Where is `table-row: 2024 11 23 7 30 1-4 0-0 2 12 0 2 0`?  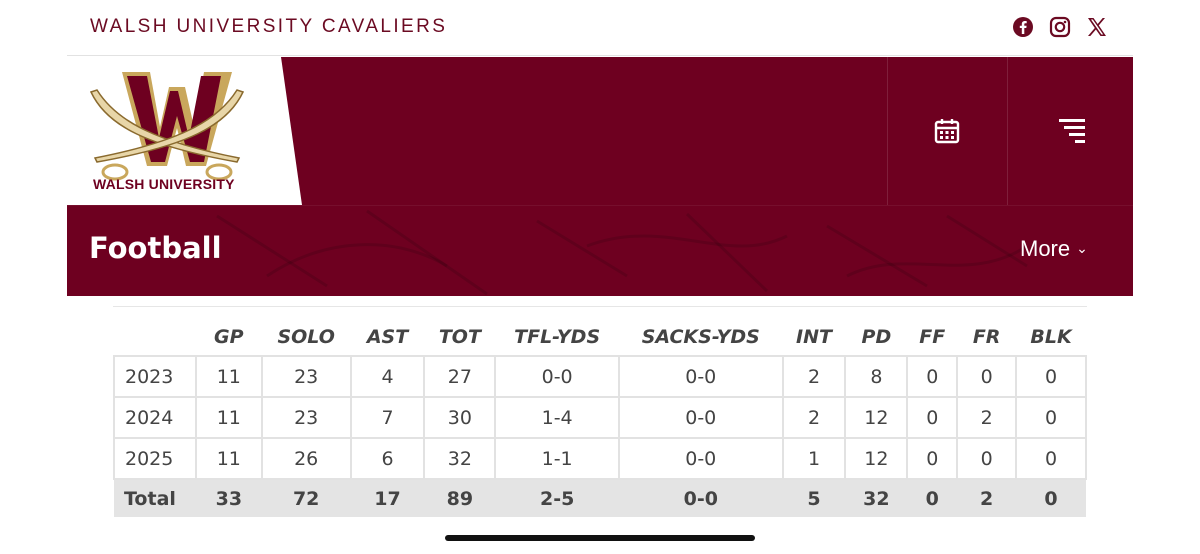 table-row: 2024 11 23 7 30 1-4 0-0 2 12 0 2 0 is located at coordinates (600, 417).